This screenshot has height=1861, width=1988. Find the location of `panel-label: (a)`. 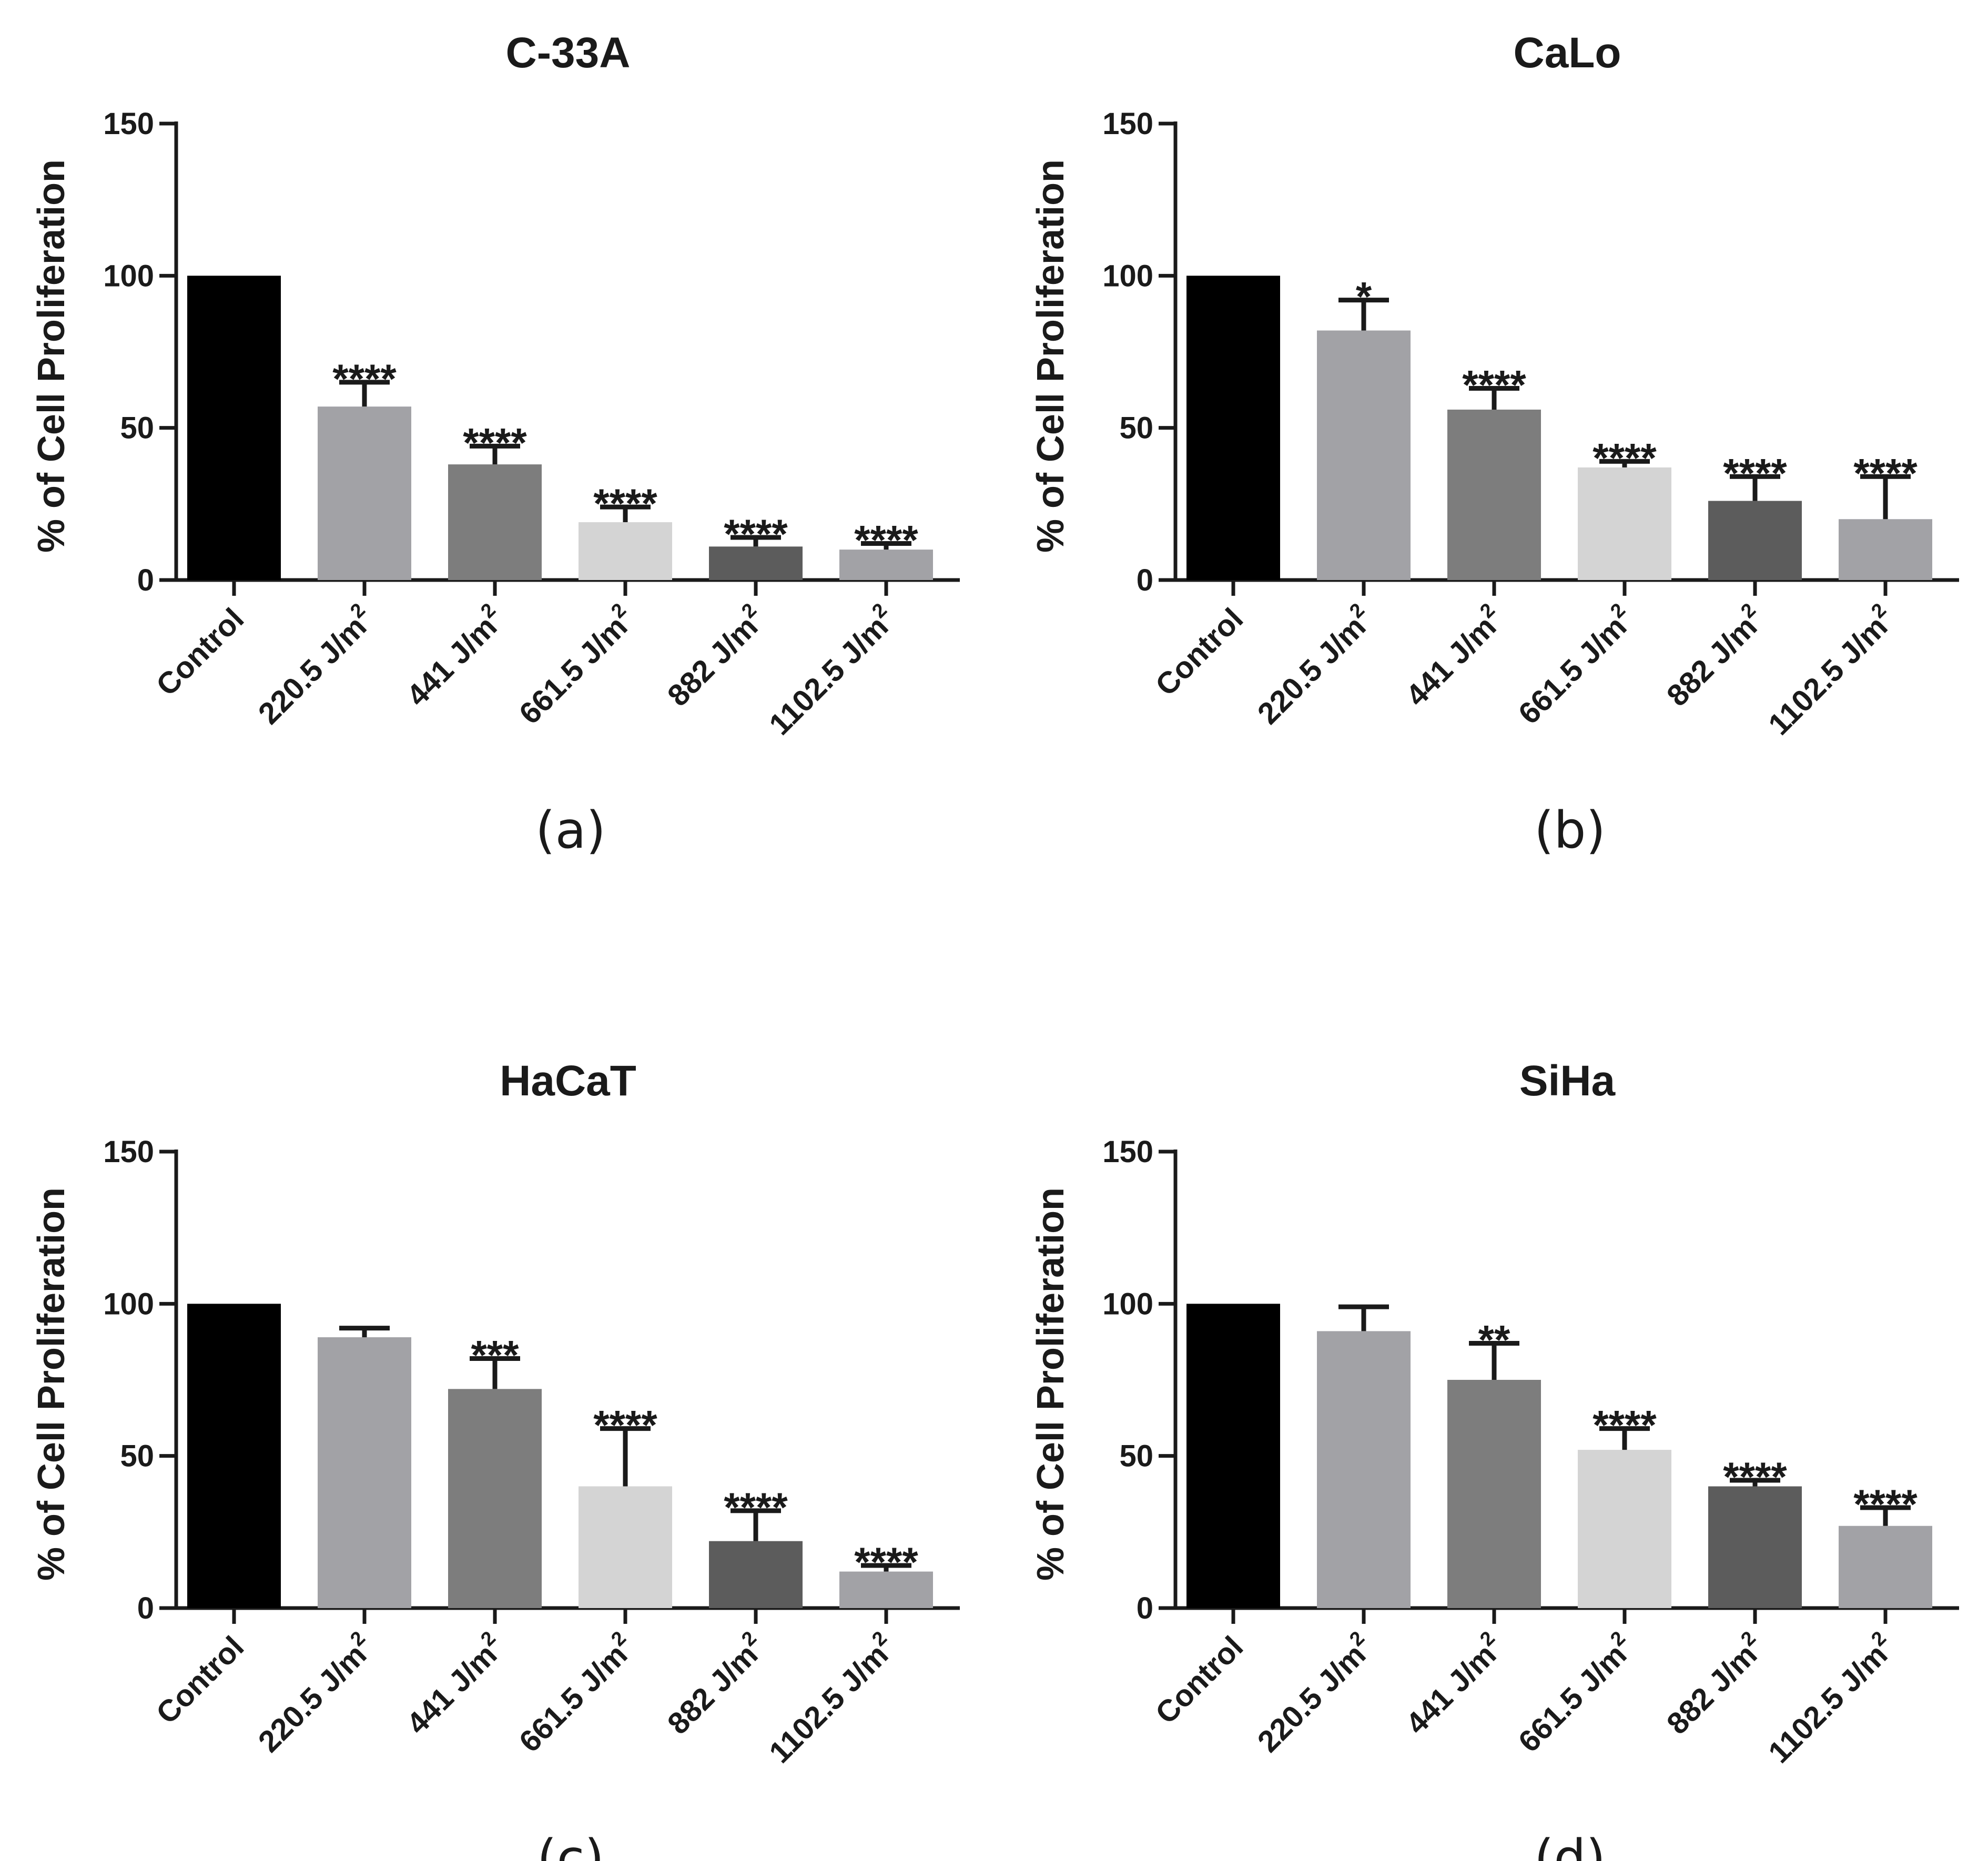

panel-label: (a) is located at coordinates (570, 831).